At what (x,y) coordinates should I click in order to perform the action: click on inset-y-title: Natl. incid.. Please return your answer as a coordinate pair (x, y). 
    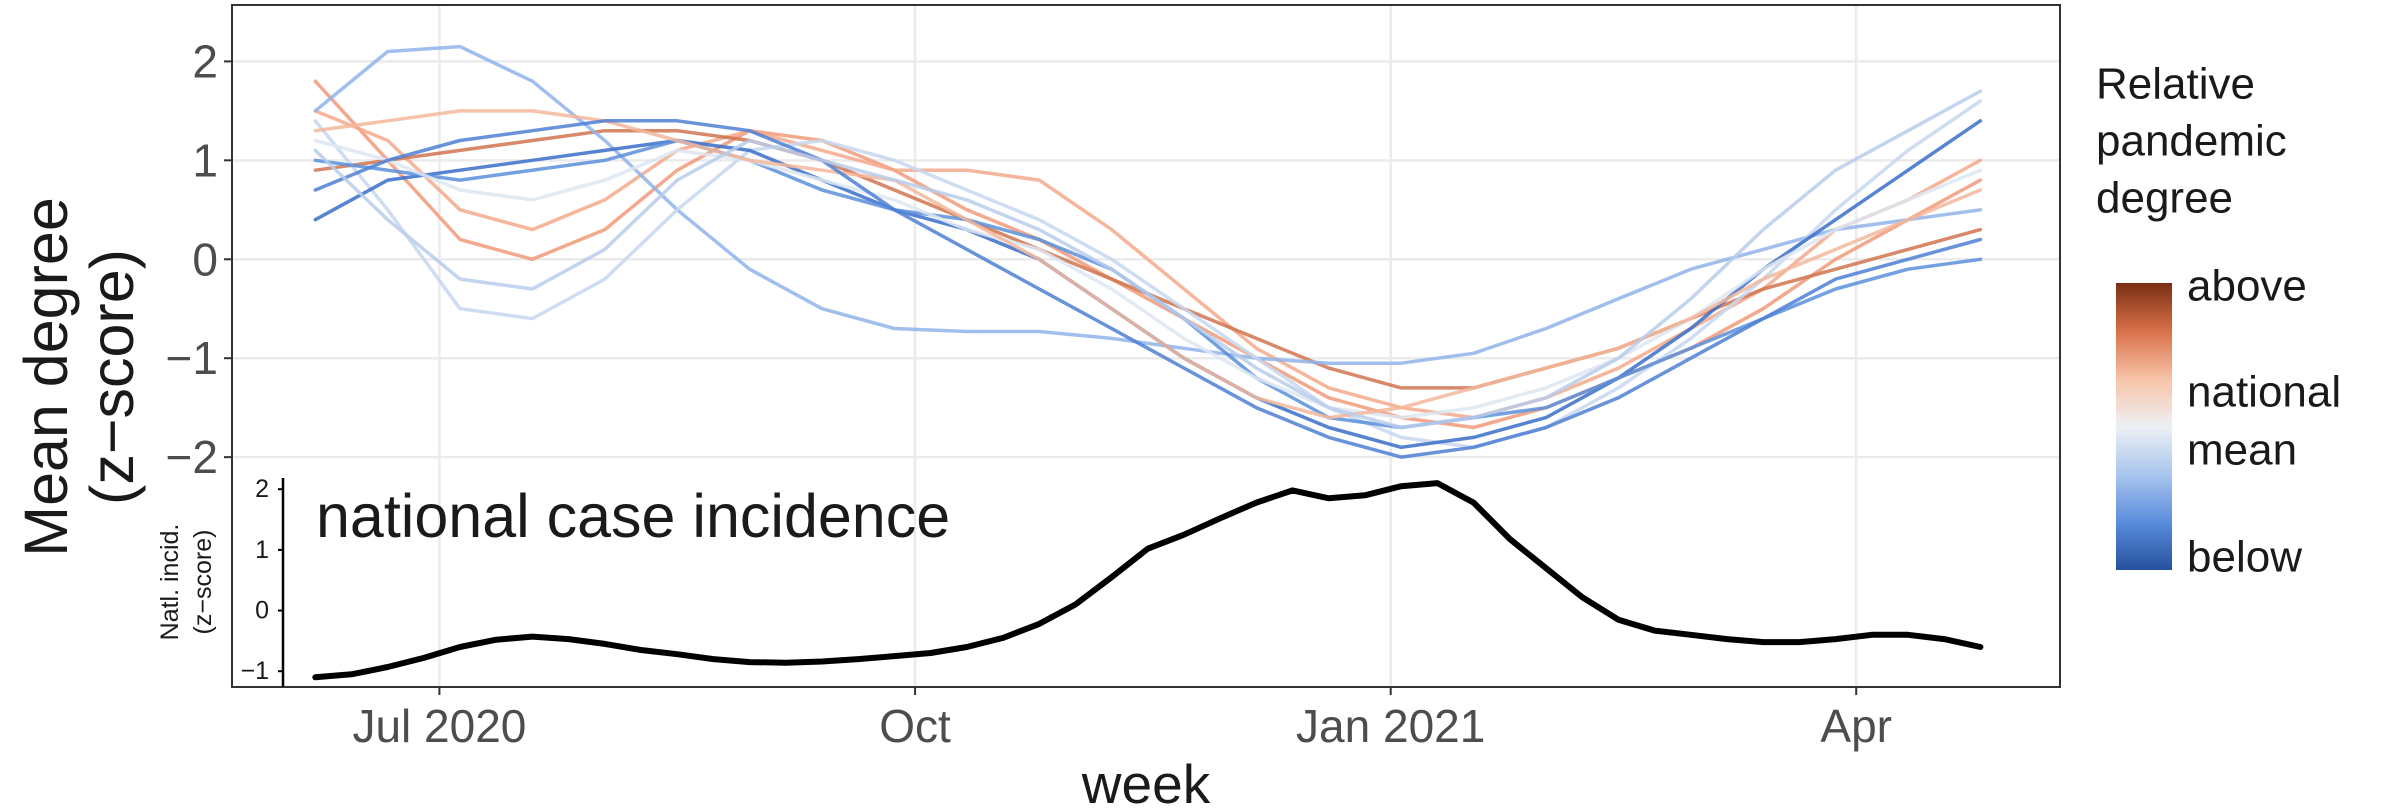
    Looking at the image, I should click on (170, 582).